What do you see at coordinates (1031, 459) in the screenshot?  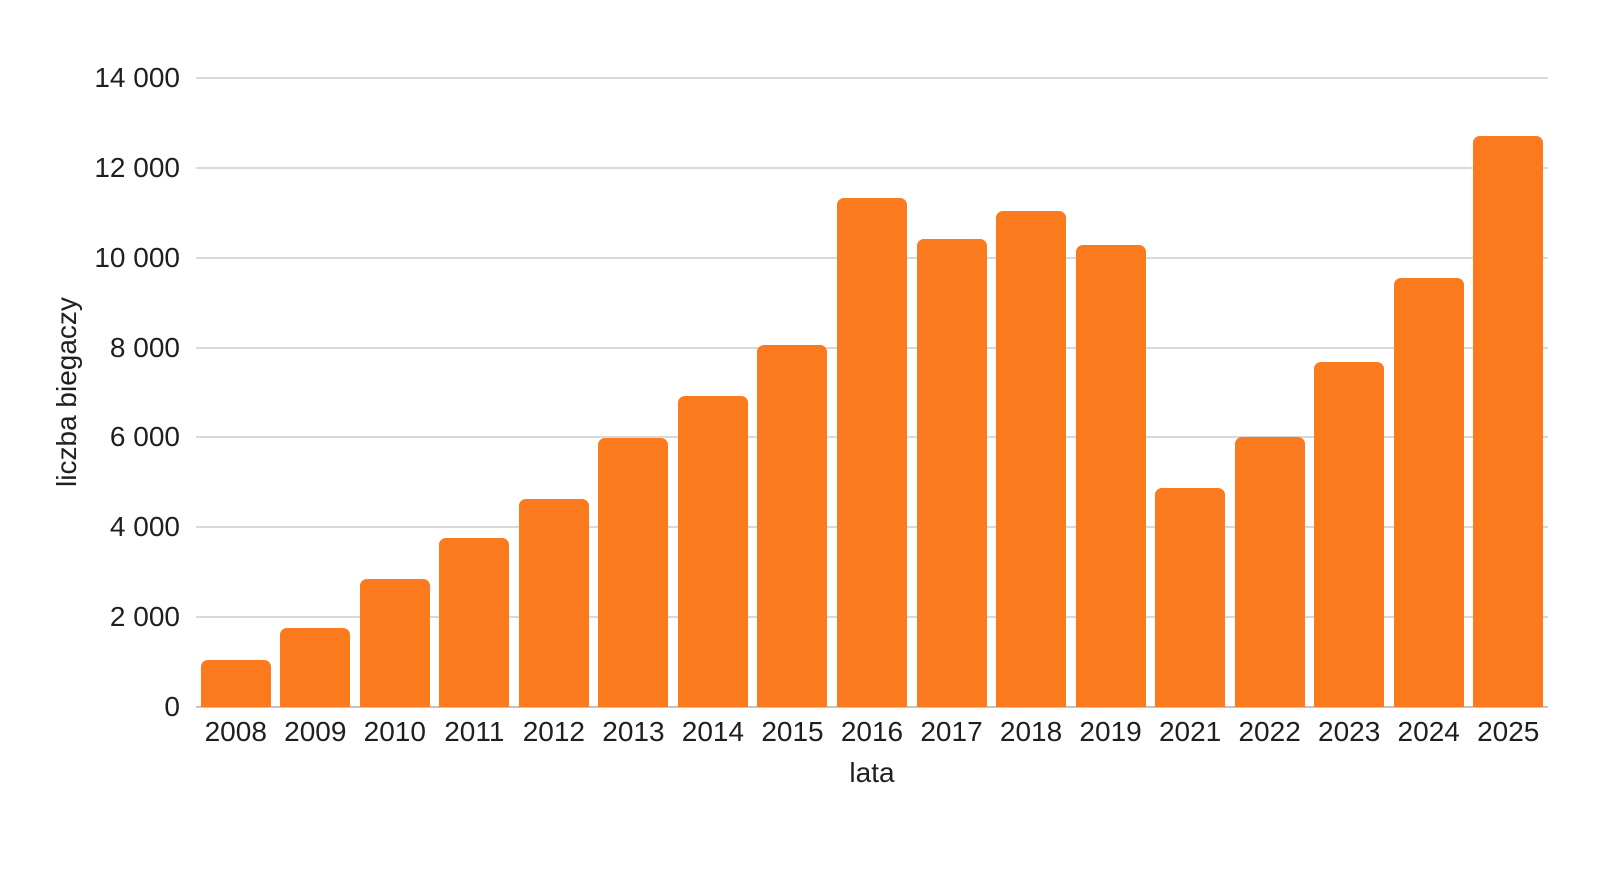 I see `bar-2018` at bounding box center [1031, 459].